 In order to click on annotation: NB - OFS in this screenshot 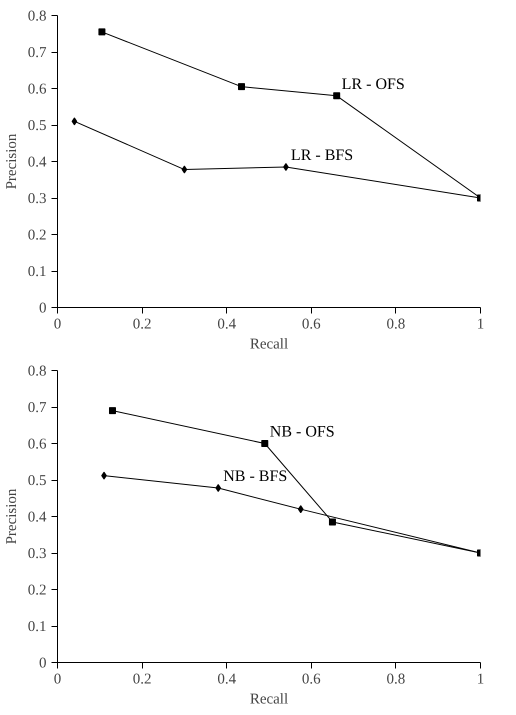, I will do `click(302, 432)`.